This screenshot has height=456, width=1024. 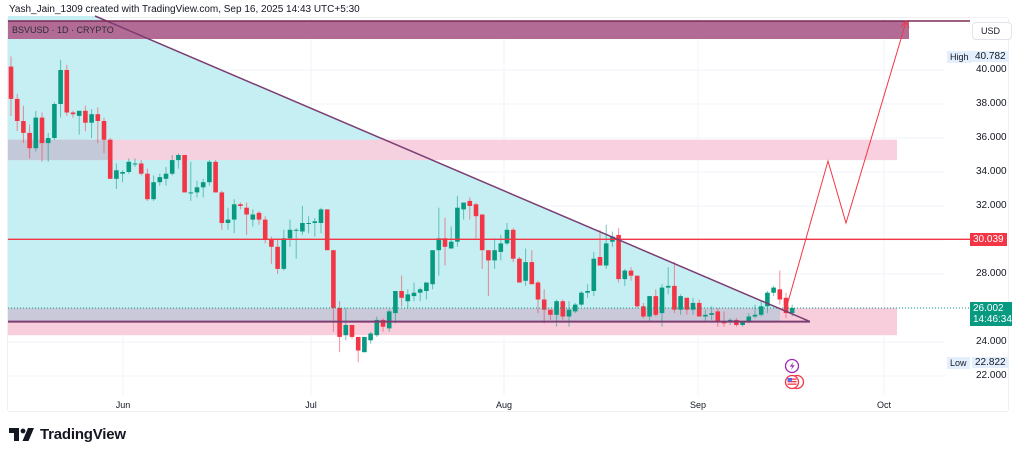 I want to click on resistance-price-tag: 30.039, so click(x=988, y=239).